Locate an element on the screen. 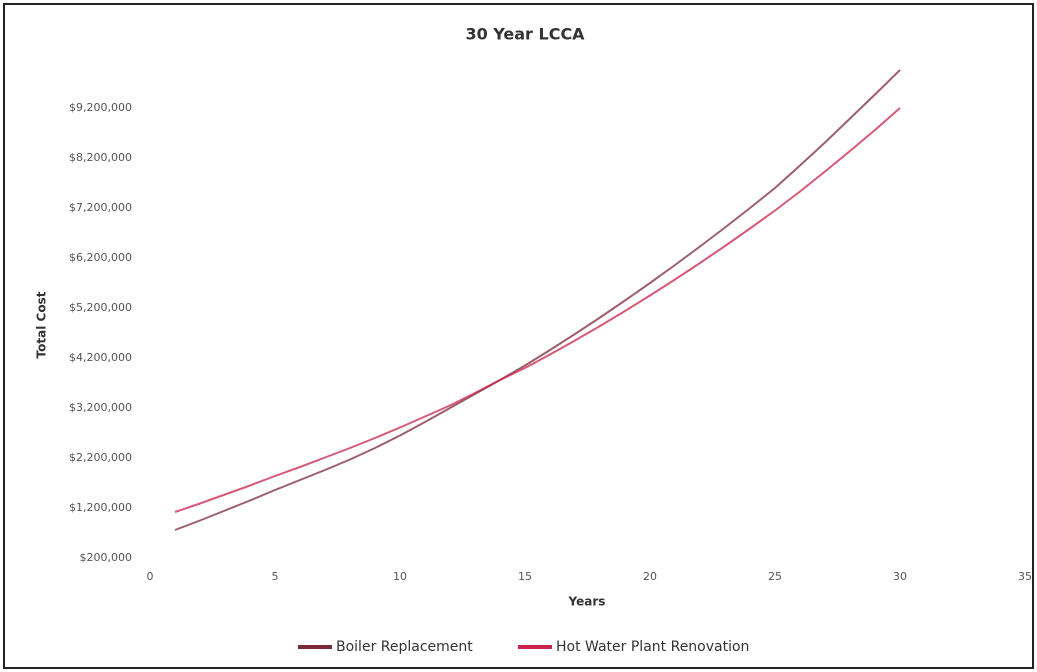 Image resolution: width=1037 pixels, height=672 pixels. y-tick-label: $7,200,000 is located at coordinates (100, 207).